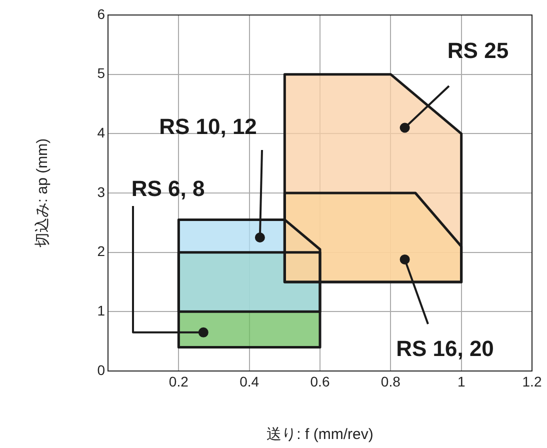 The height and width of the screenshot is (448, 547). Describe the element at coordinates (101, 310) in the screenshot. I see `y-tick-label: 1` at that location.